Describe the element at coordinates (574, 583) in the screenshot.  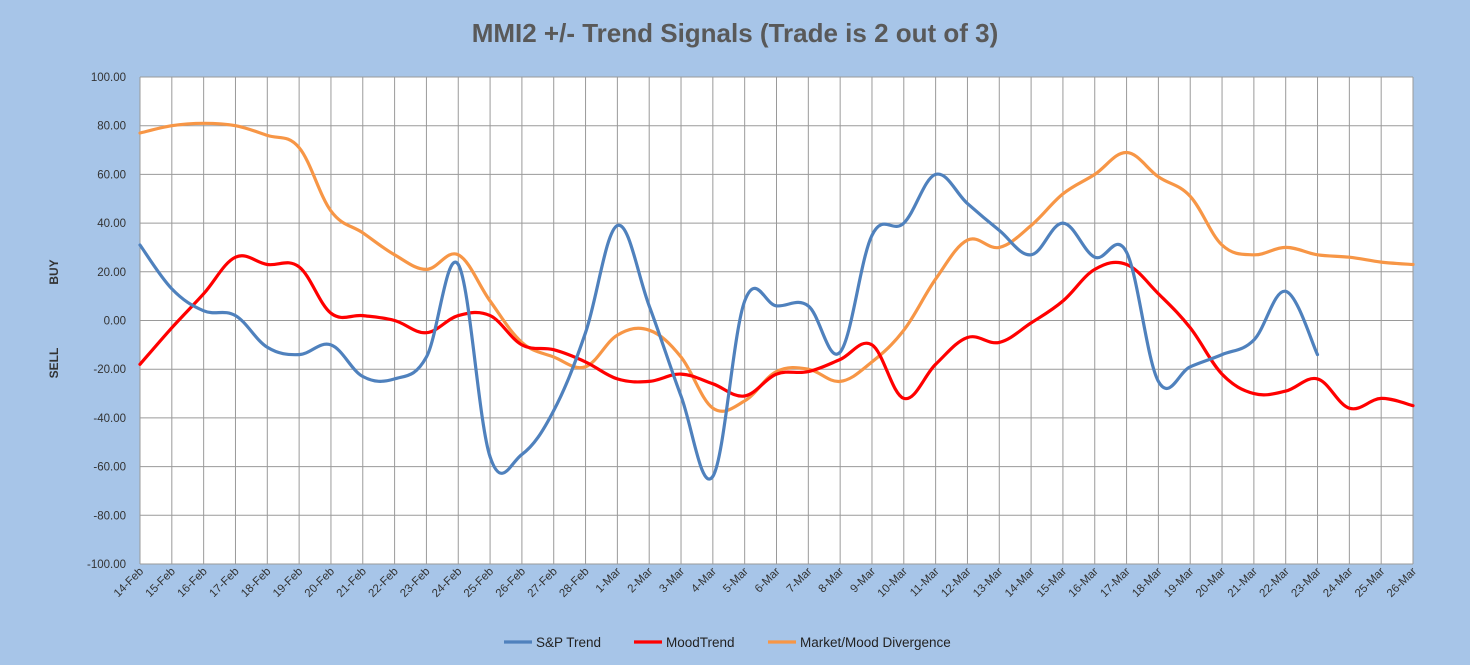
I see `x-tick-label: 28-Feb` at that location.